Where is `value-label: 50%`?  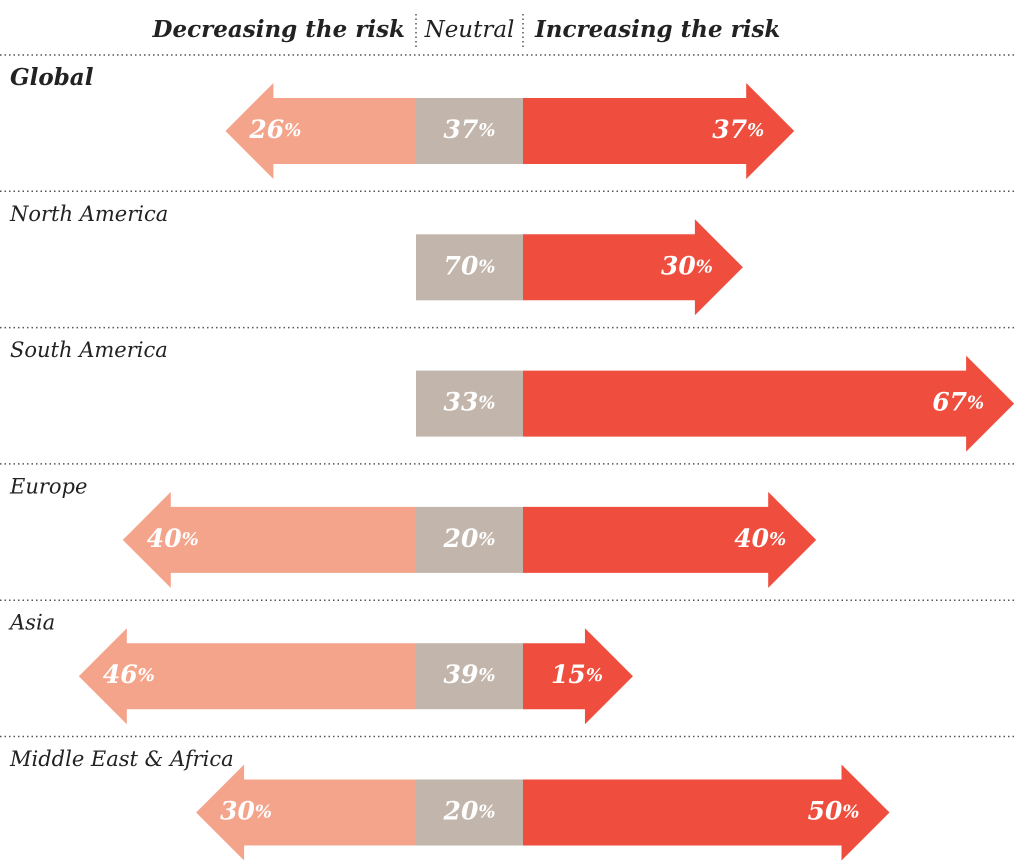 value-label: 50% is located at coordinates (834, 810).